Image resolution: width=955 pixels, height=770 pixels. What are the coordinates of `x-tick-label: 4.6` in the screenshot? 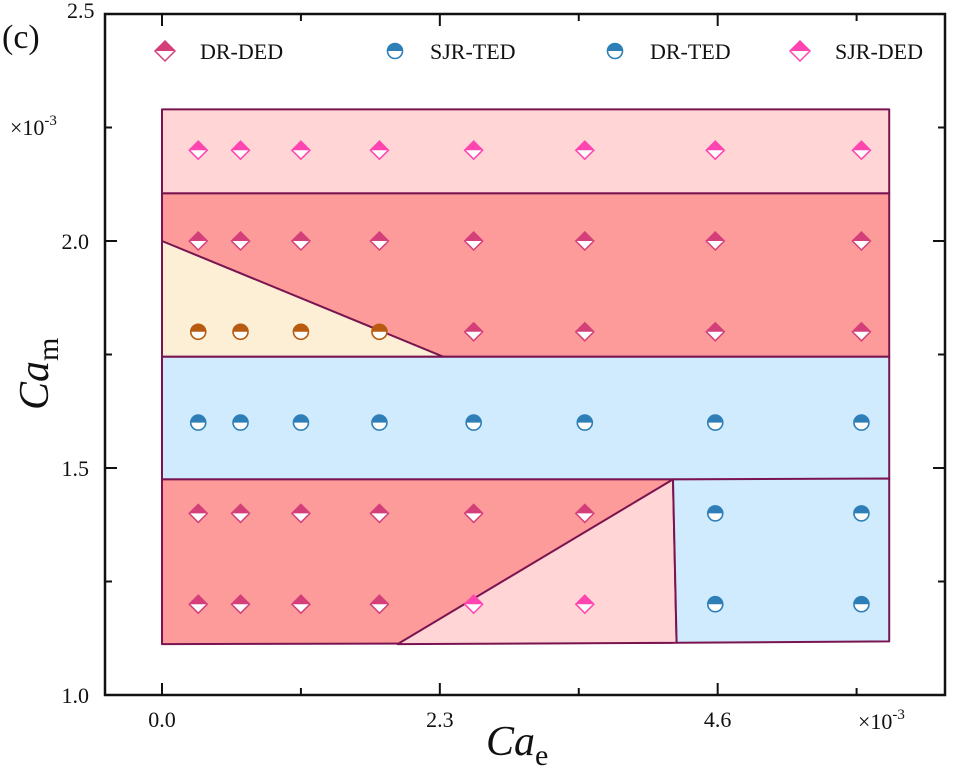 It's located at (718, 719).